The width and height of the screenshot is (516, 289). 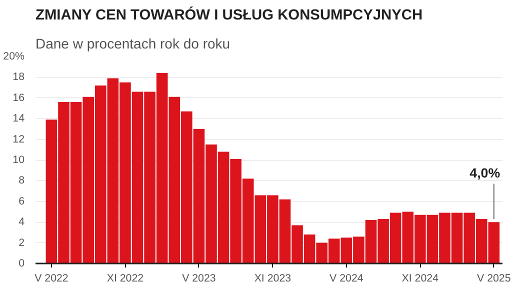 I want to click on y-tick-label: 10, so click(x=18, y=160).